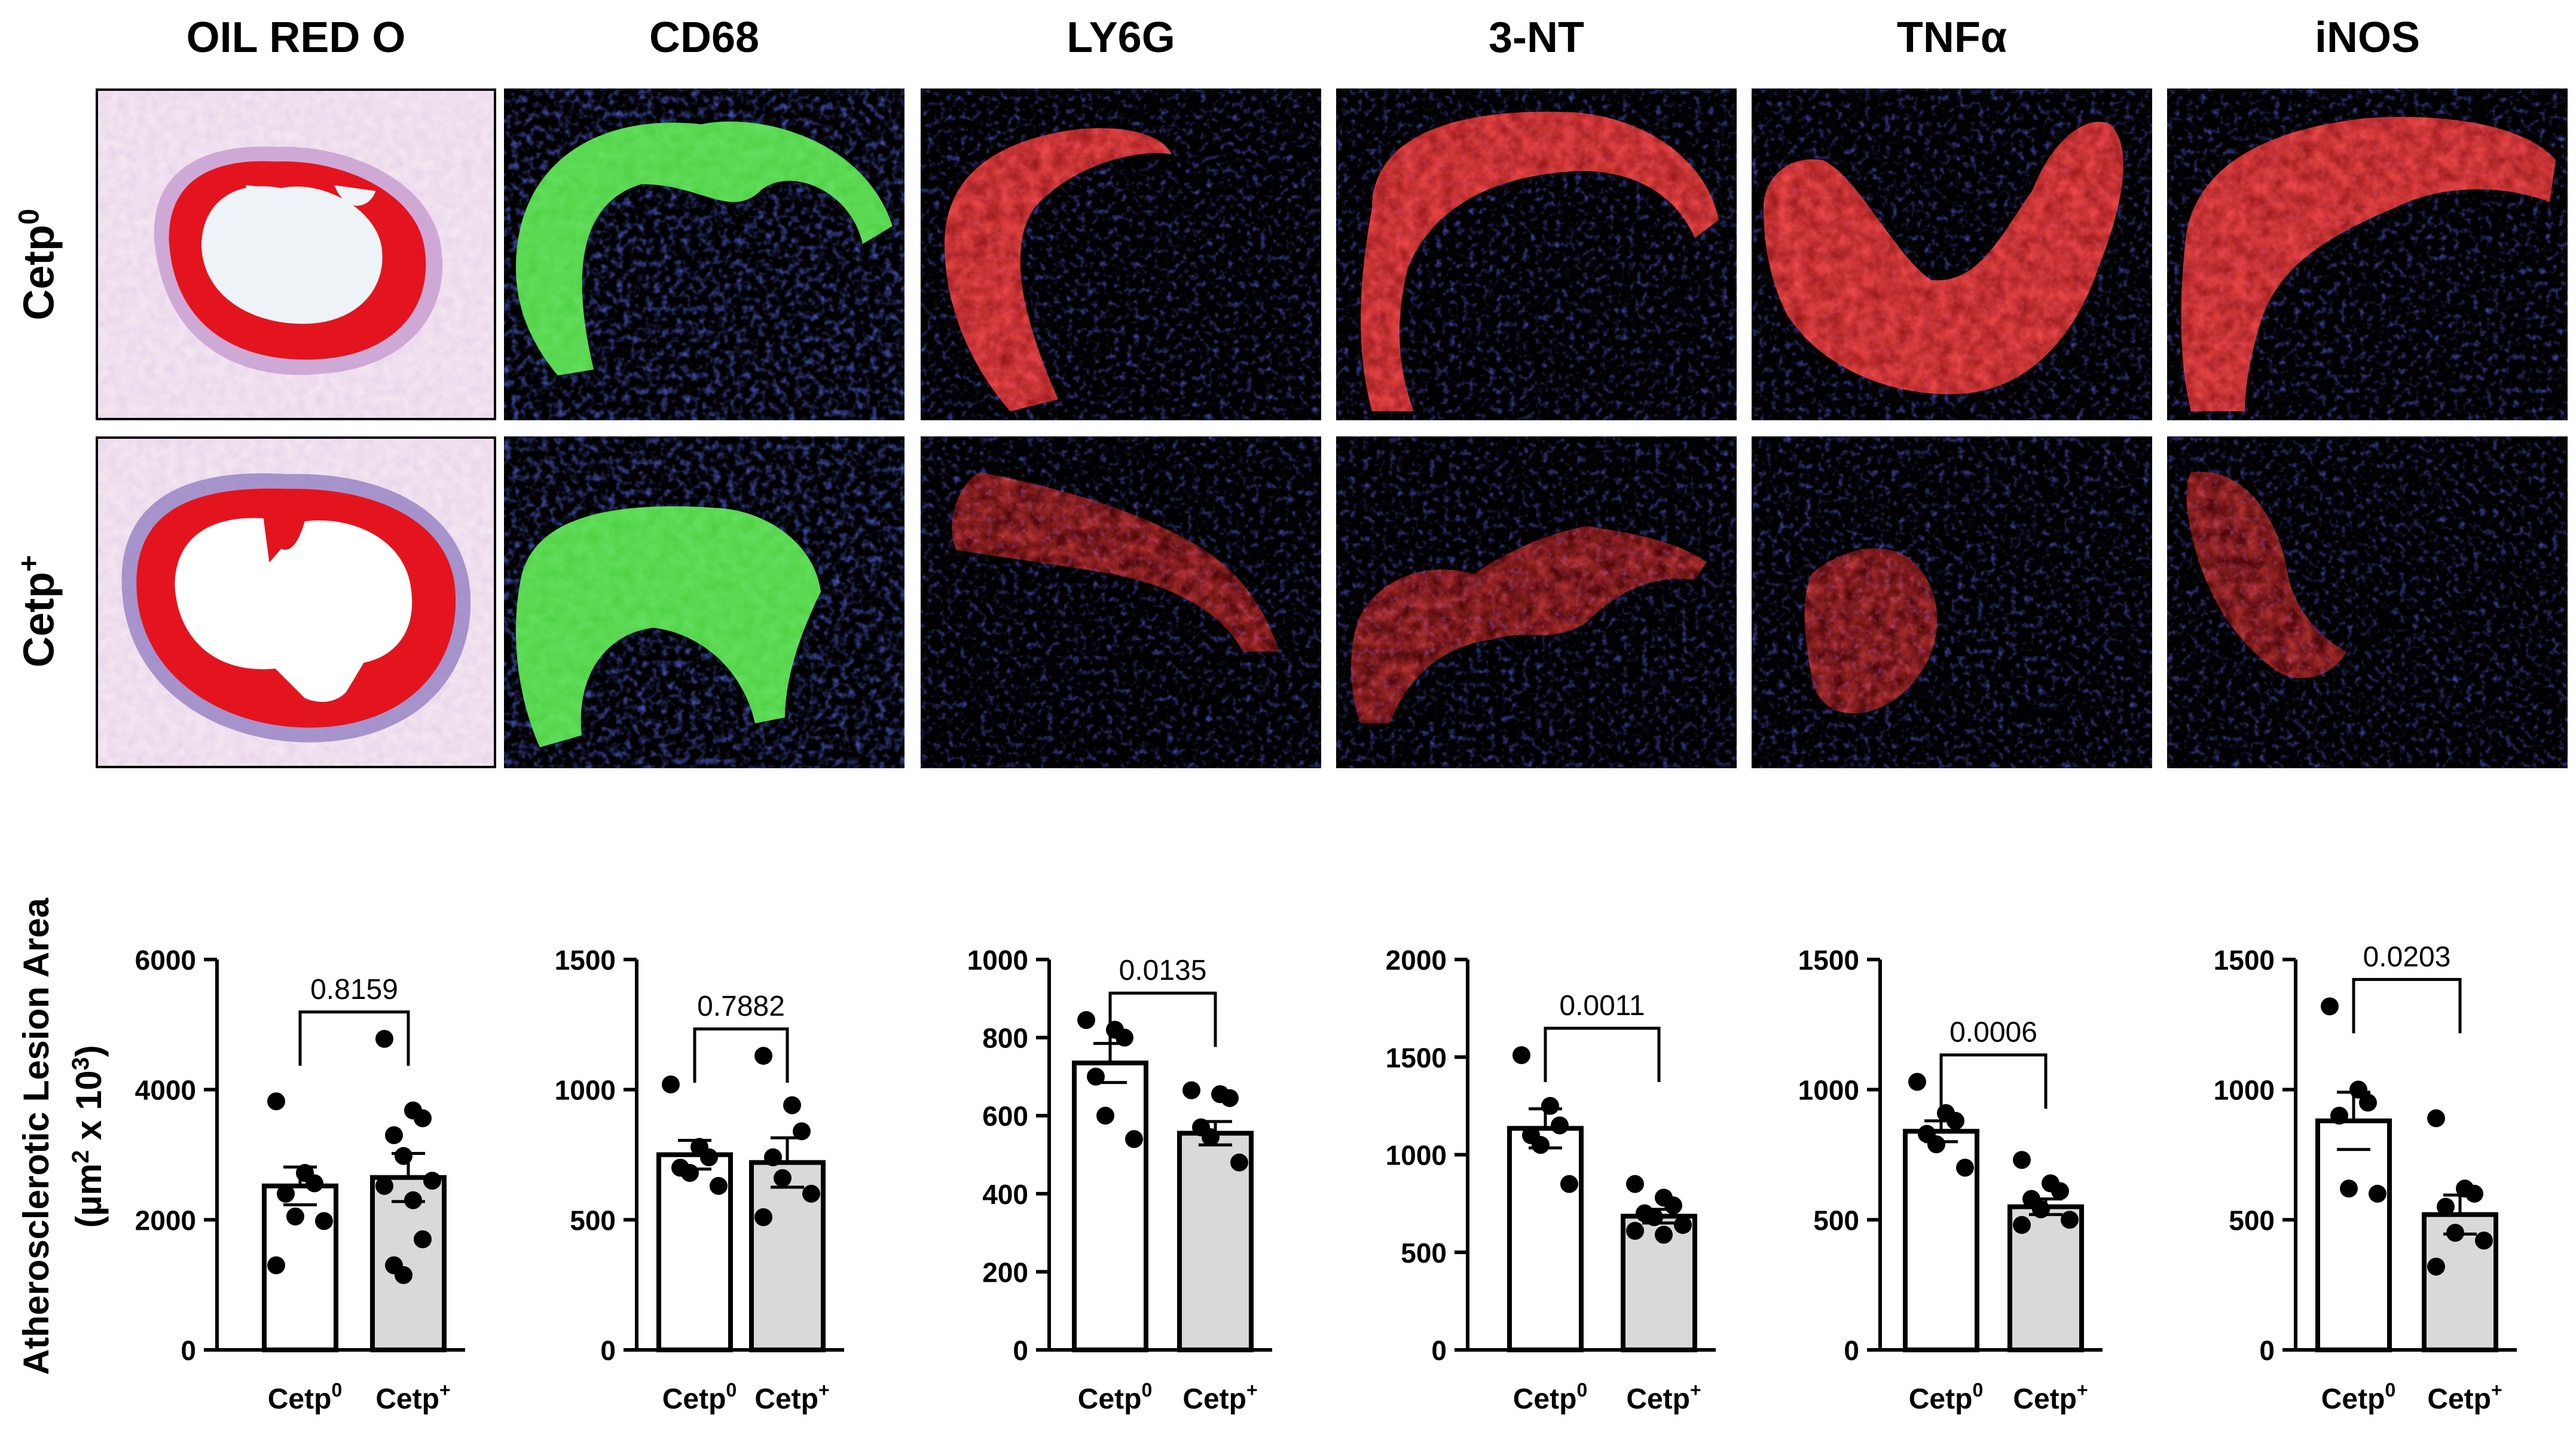 The image size is (2576, 1430). Describe the element at coordinates (695, 1252) in the screenshot. I see `bar-cd68-cetp0` at that location.